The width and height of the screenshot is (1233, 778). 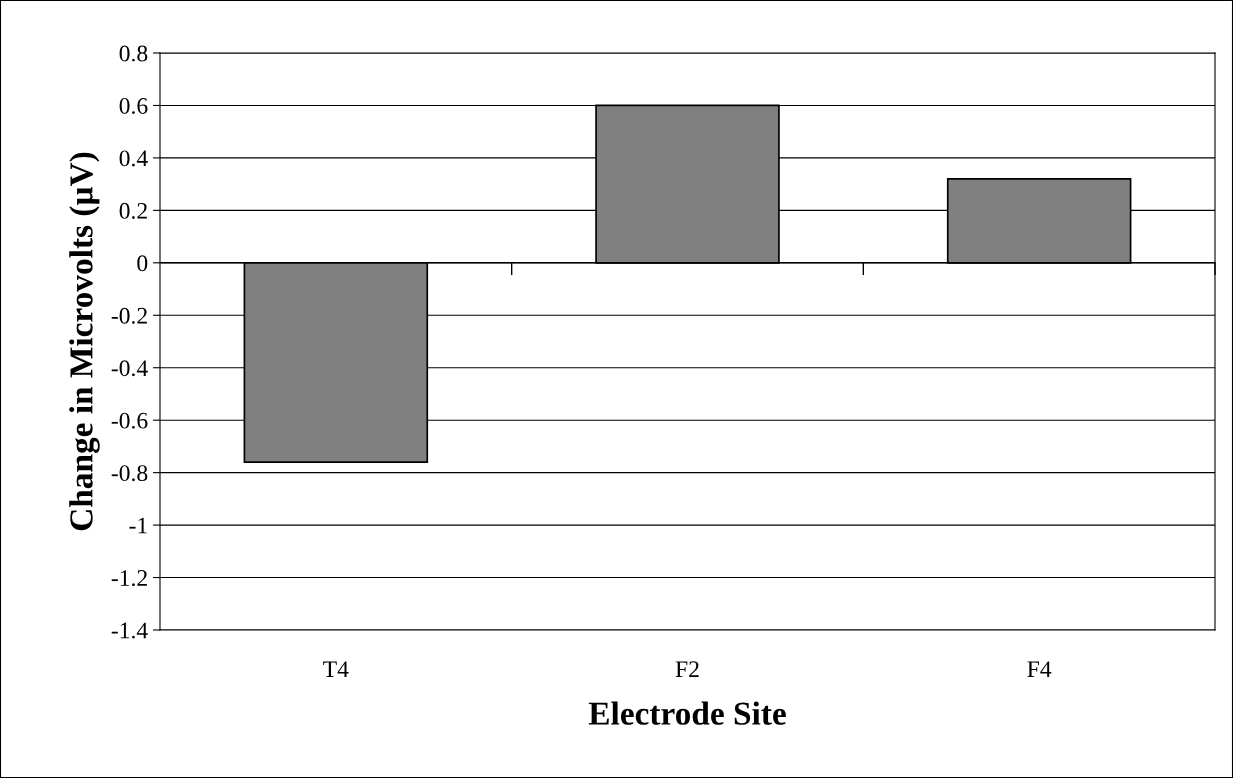 What do you see at coordinates (129, 420) in the screenshot?
I see `y-tick-label: -0.6` at bounding box center [129, 420].